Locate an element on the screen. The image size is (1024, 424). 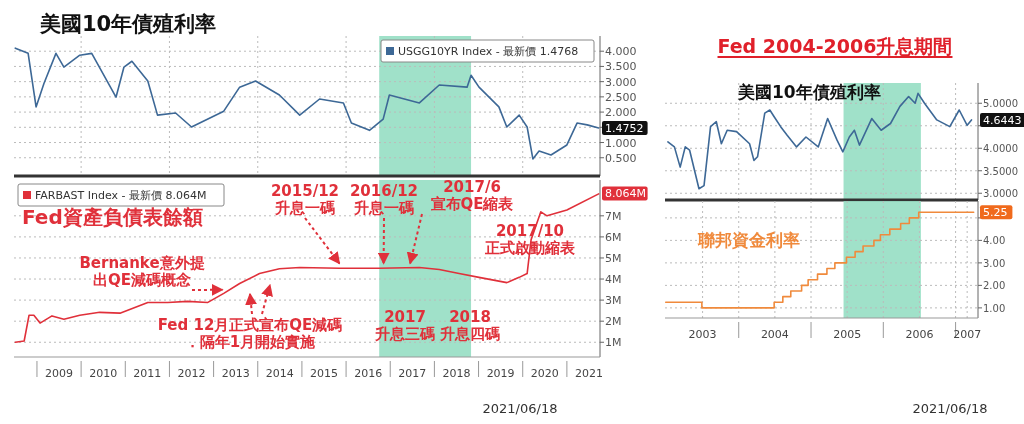
x-tick-label: 2020 is located at coordinates (544, 373).